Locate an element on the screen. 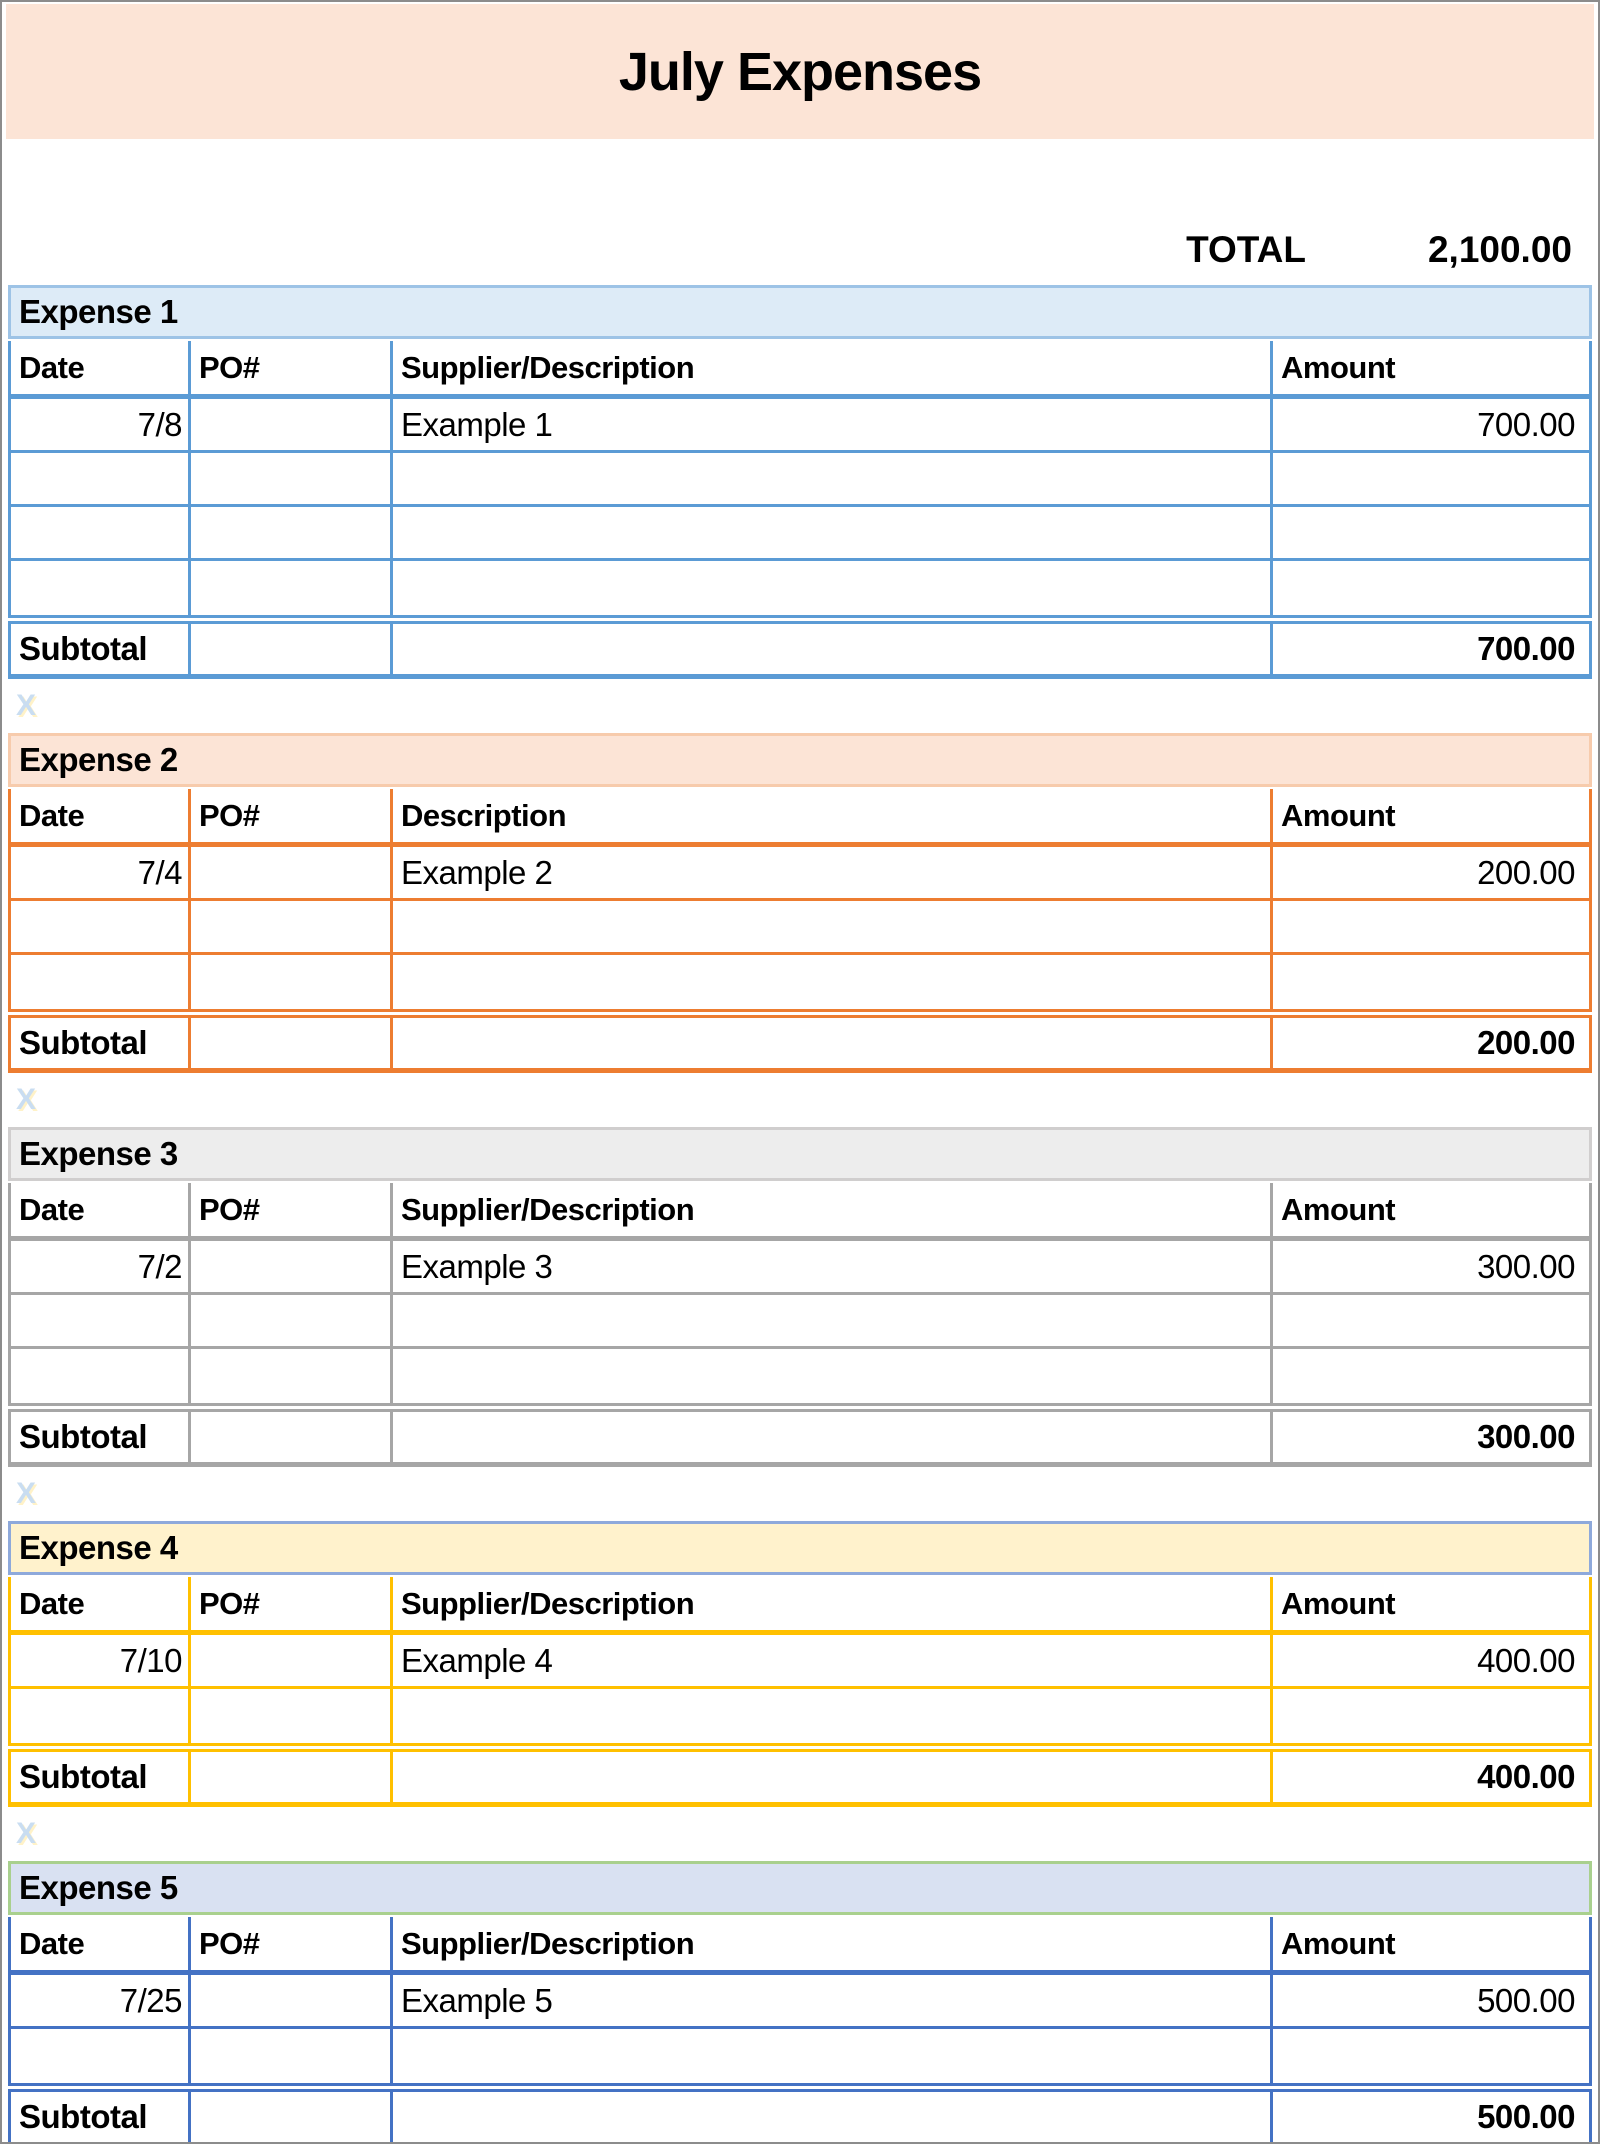 The height and width of the screenshot is (2144, 1600). cell-amt: 500.00 is located at coordinates (1526, 2000).